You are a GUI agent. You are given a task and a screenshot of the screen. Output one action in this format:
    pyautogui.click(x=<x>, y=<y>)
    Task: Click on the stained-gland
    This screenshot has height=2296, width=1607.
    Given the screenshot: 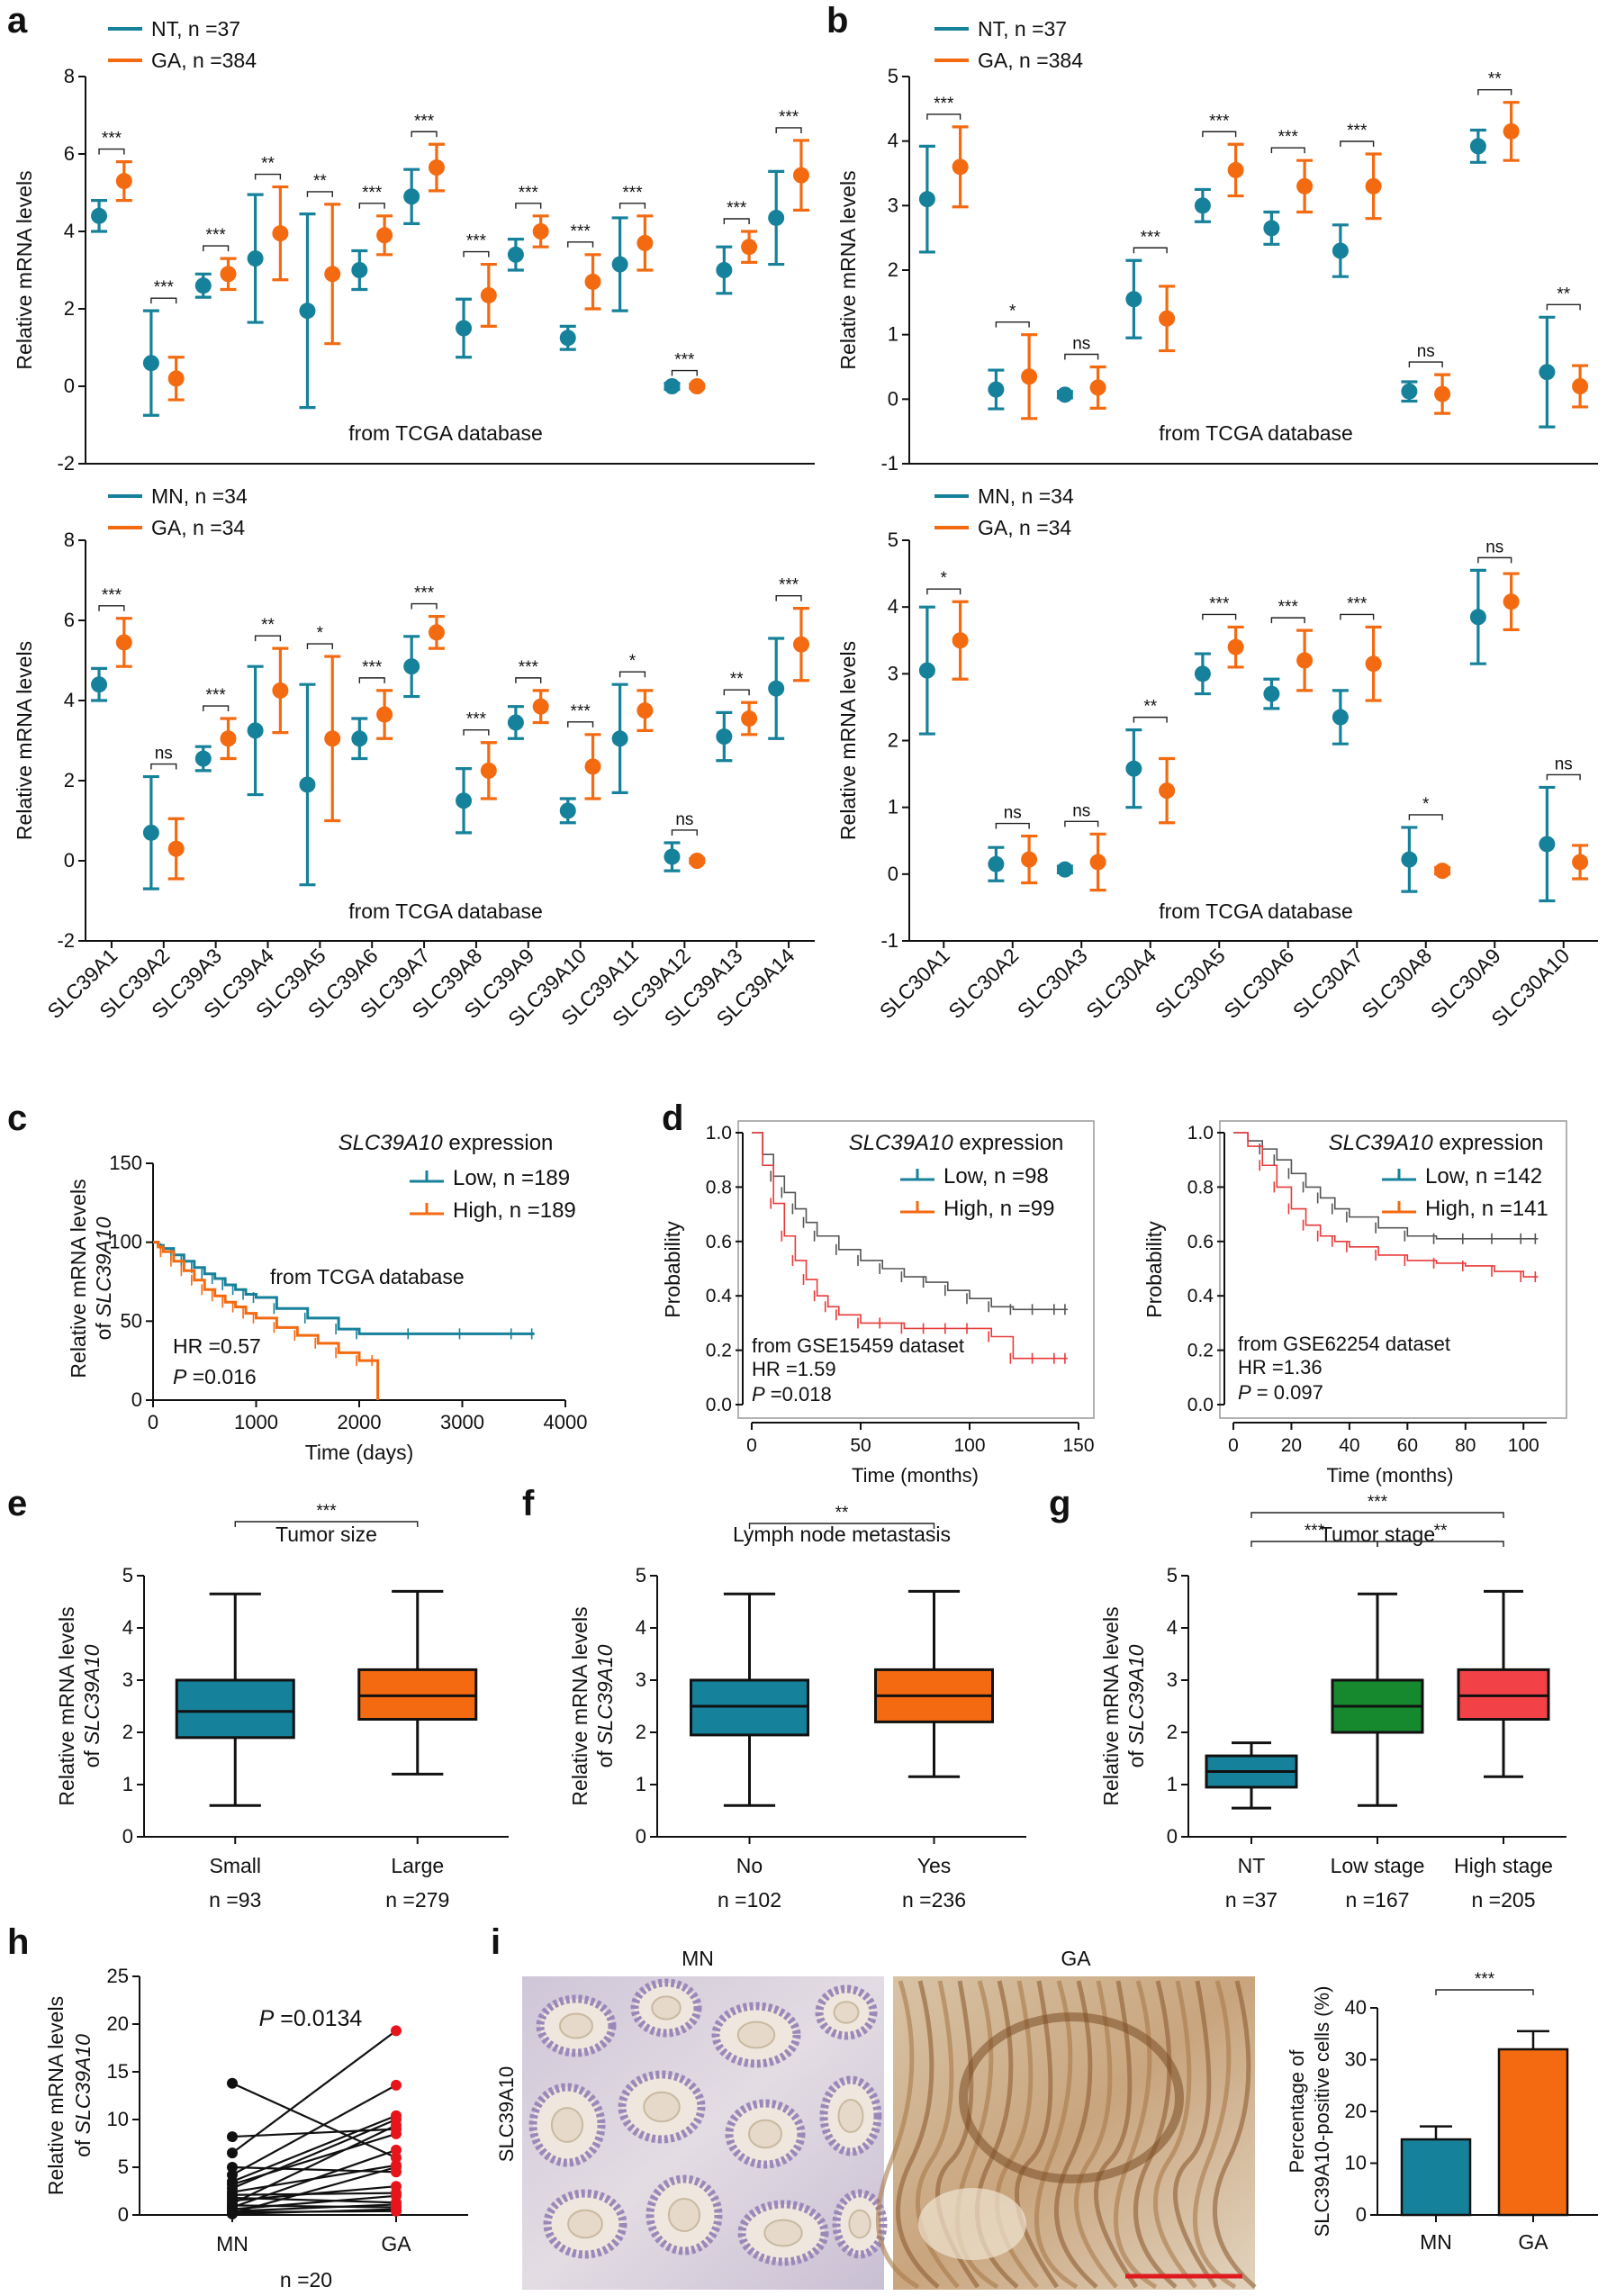 What is the action you would take?
    pyautogui.click(x=1071, y=2097)
    